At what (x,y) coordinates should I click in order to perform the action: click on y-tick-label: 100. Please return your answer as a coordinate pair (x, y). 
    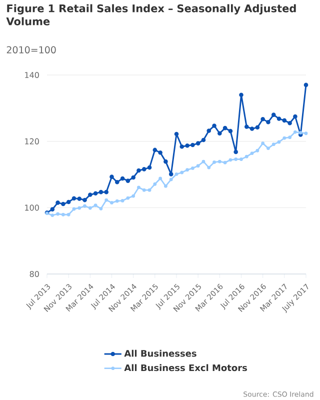
    Looking at the image, I should click on (32, 207).